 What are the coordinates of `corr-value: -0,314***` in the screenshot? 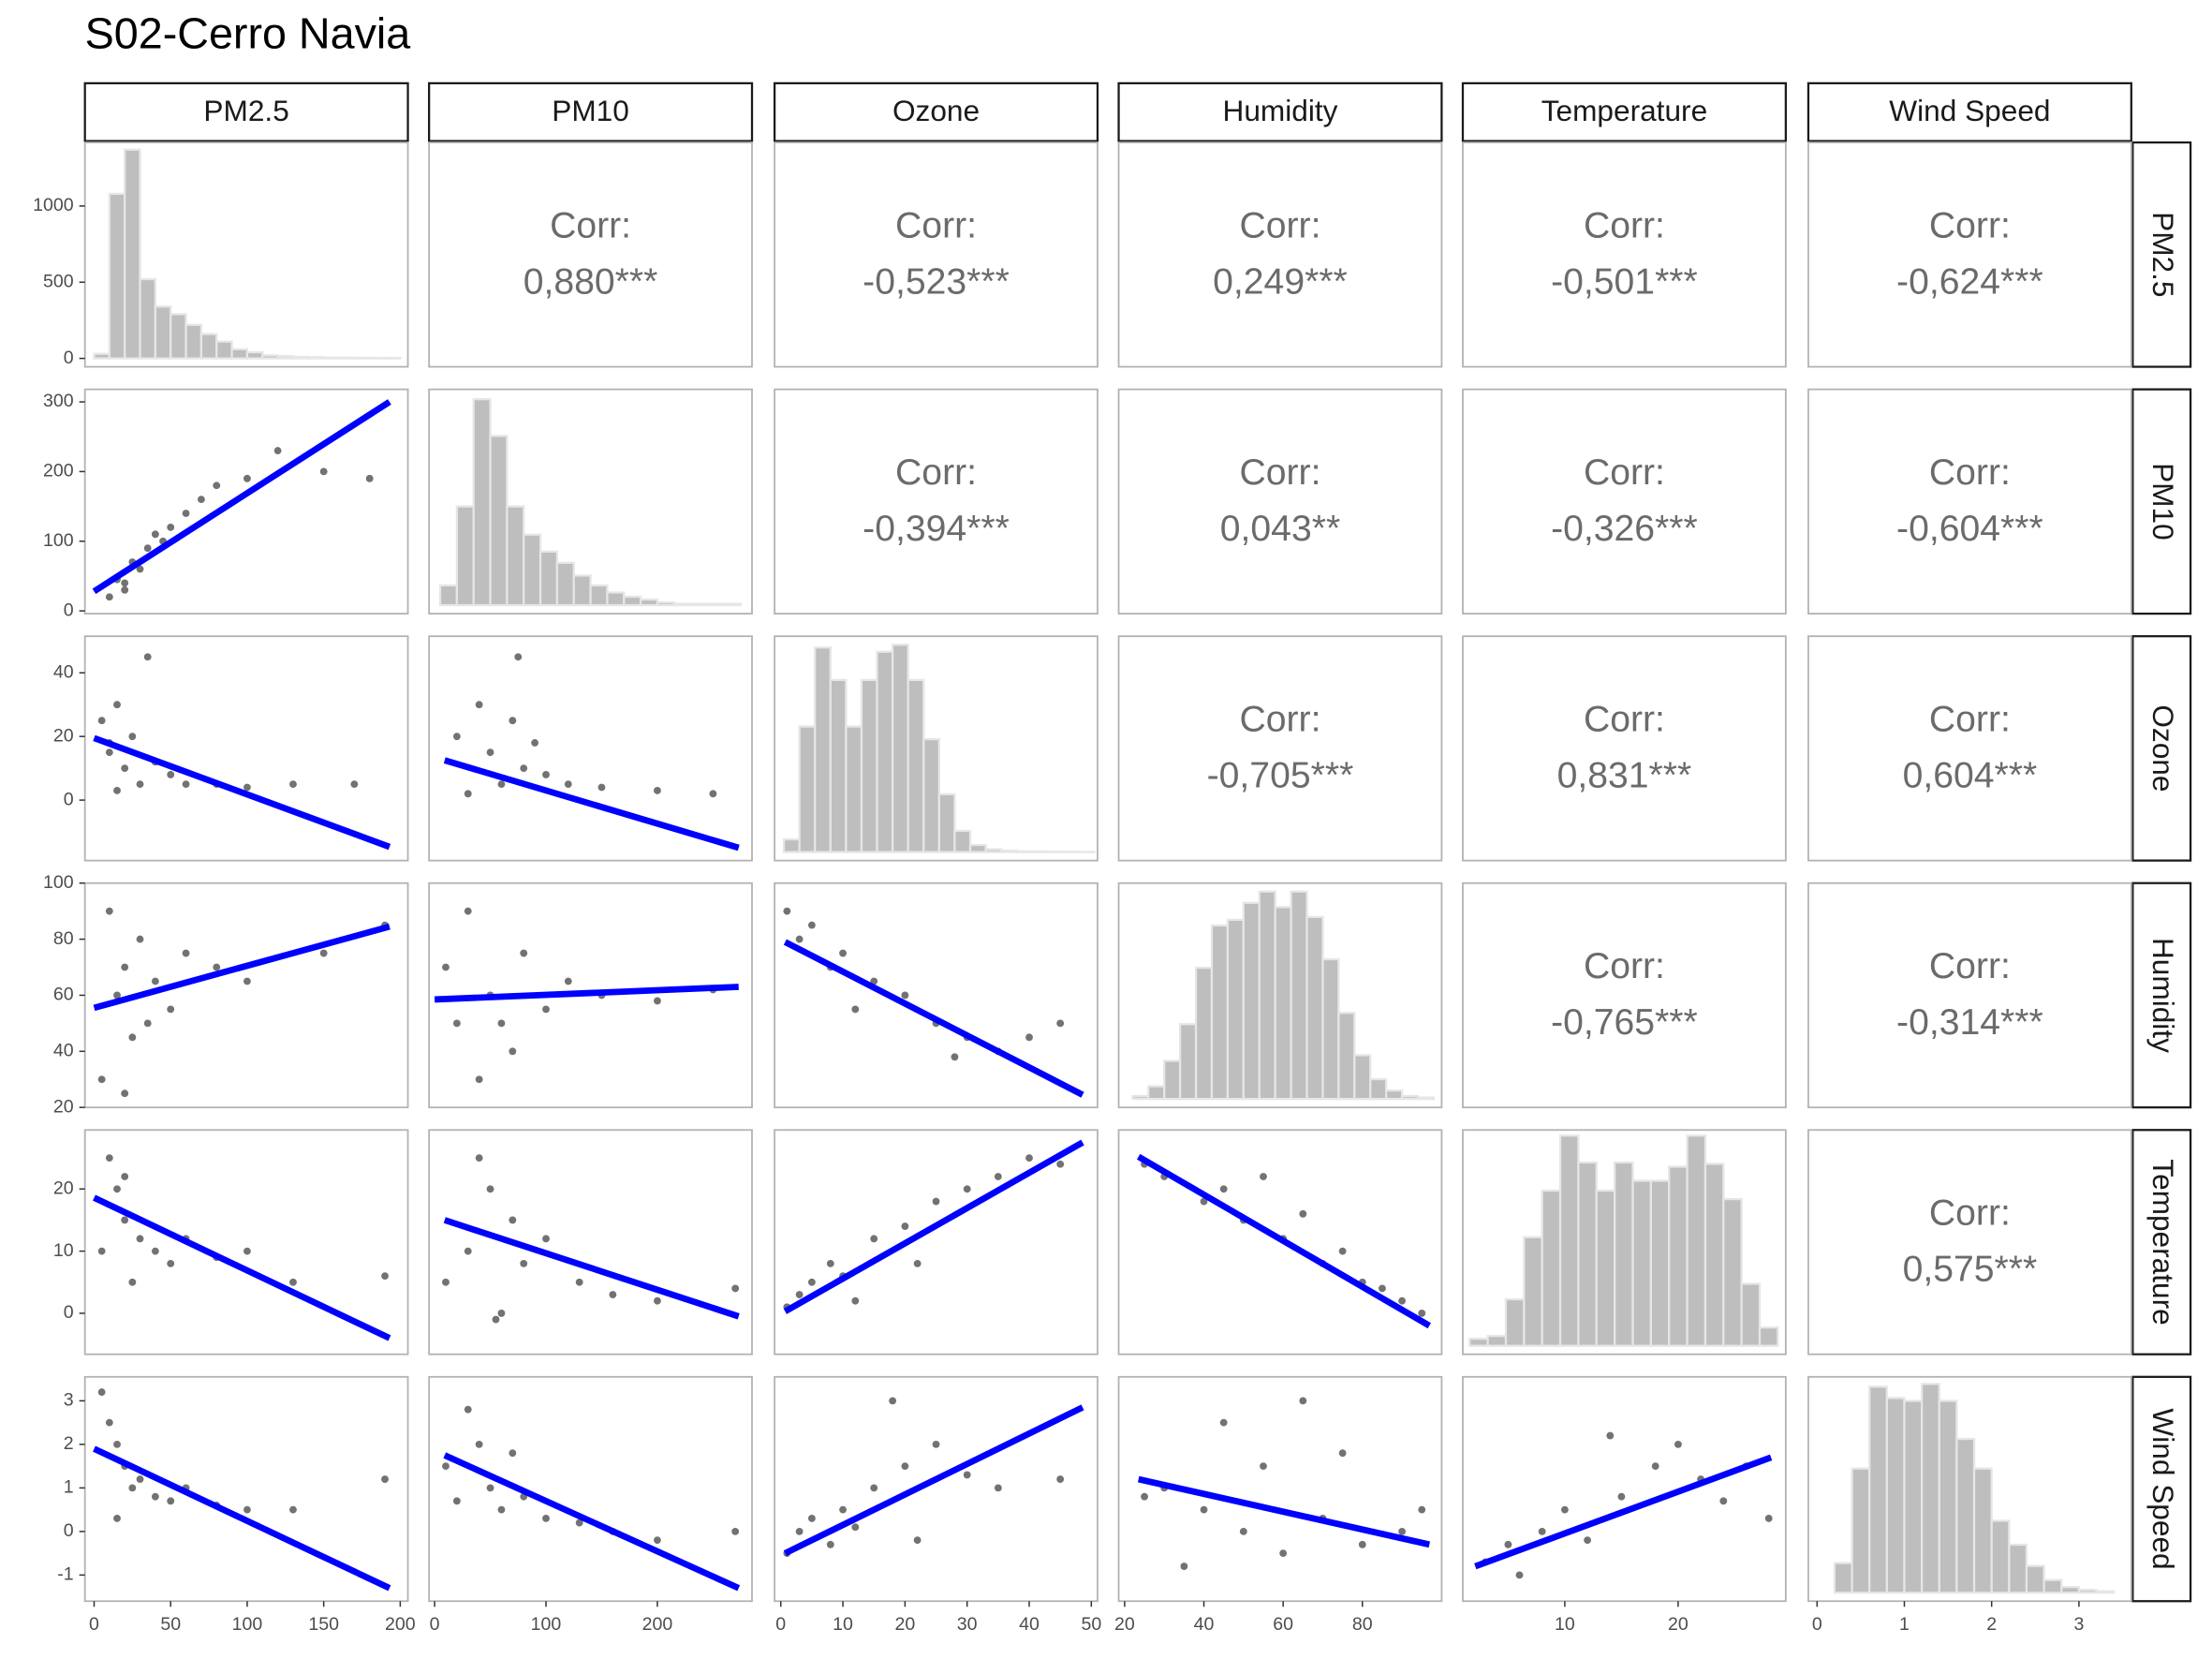 It's located at (1970, 1022).